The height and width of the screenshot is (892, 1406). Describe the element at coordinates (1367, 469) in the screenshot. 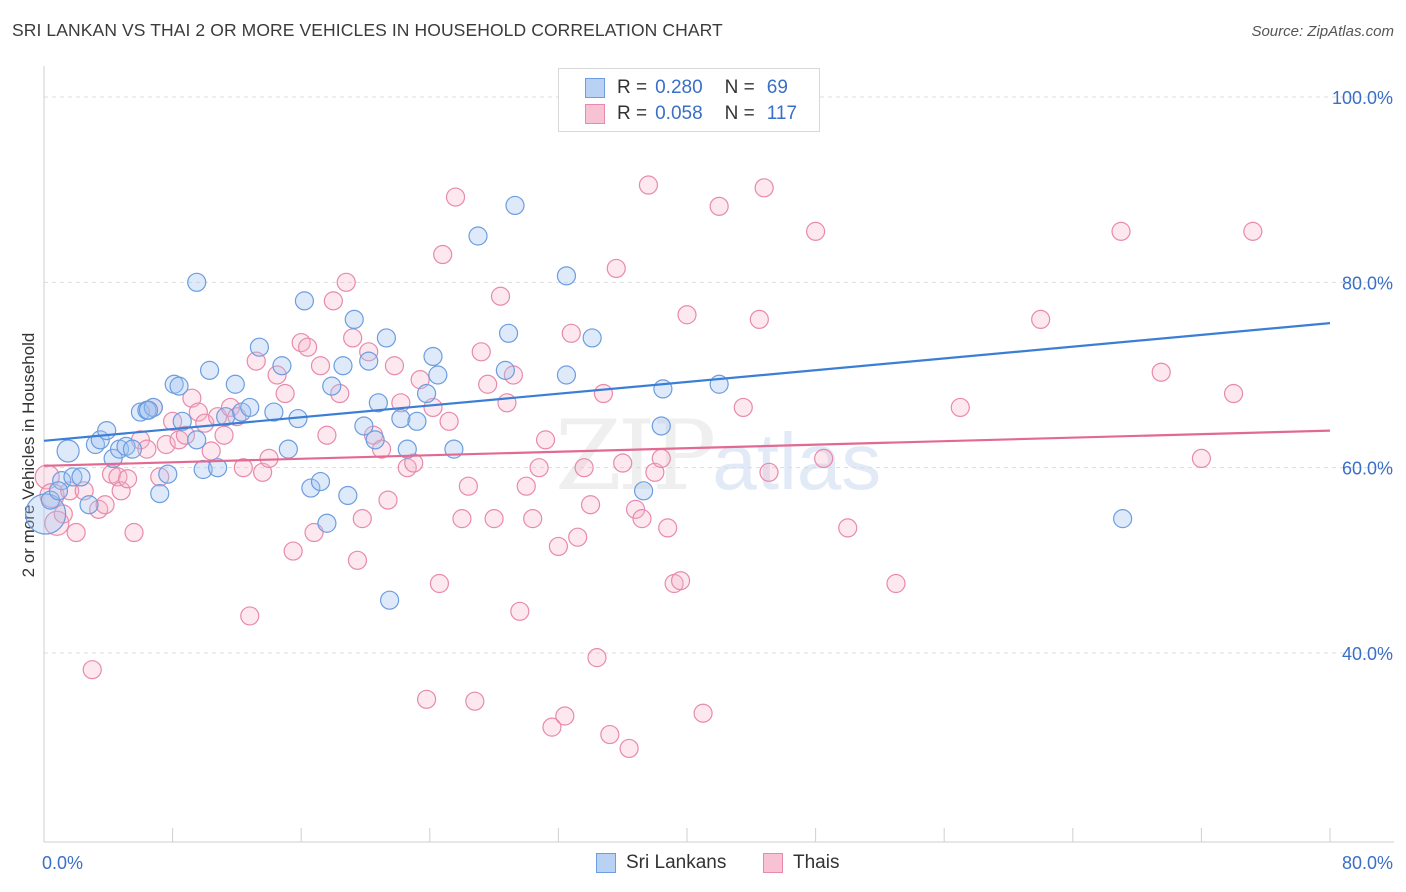

I see `y-tick-label: 60.0%` at that location.